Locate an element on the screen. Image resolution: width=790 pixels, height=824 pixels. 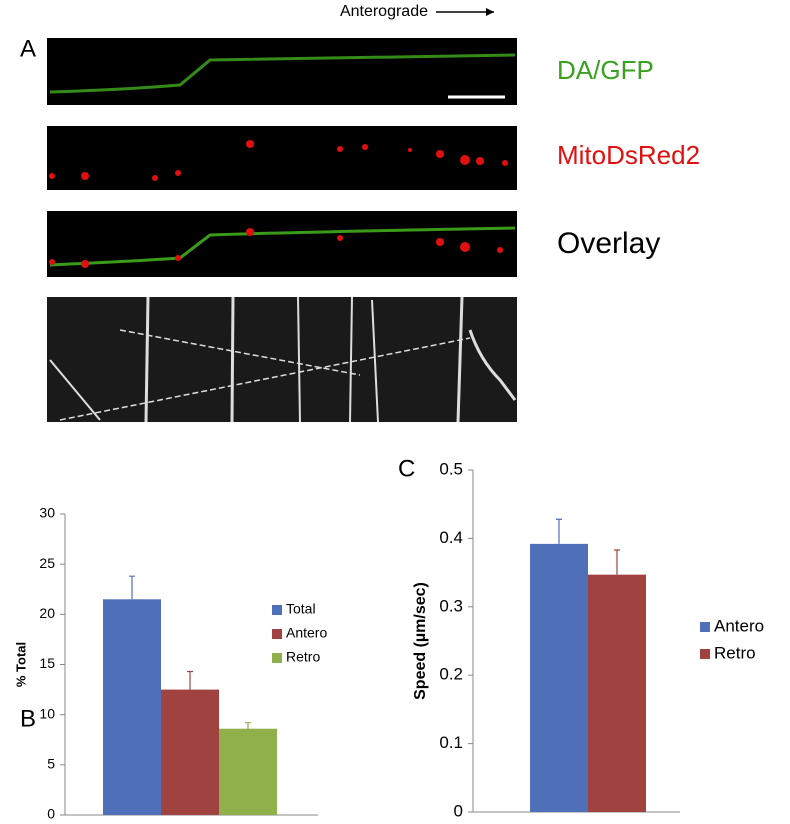
y-tick-label: 0.2 is located at coordinates (451, 674).